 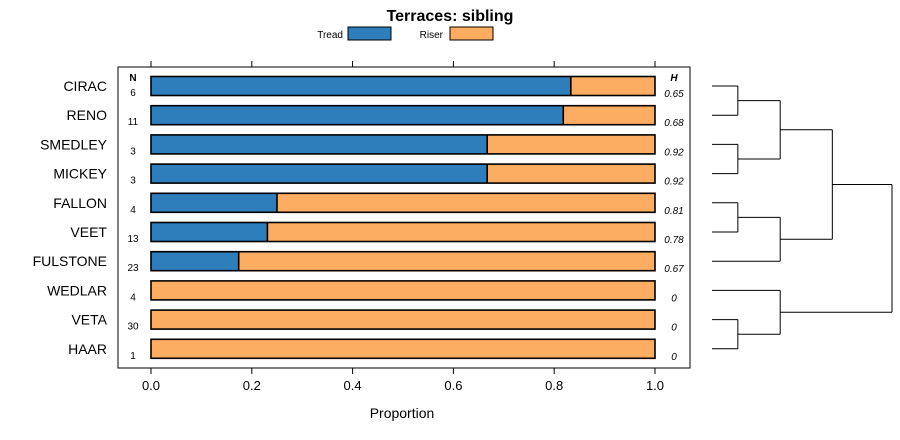 I want to click on n-value-fulstone: 23, so click(x=133, y=268).